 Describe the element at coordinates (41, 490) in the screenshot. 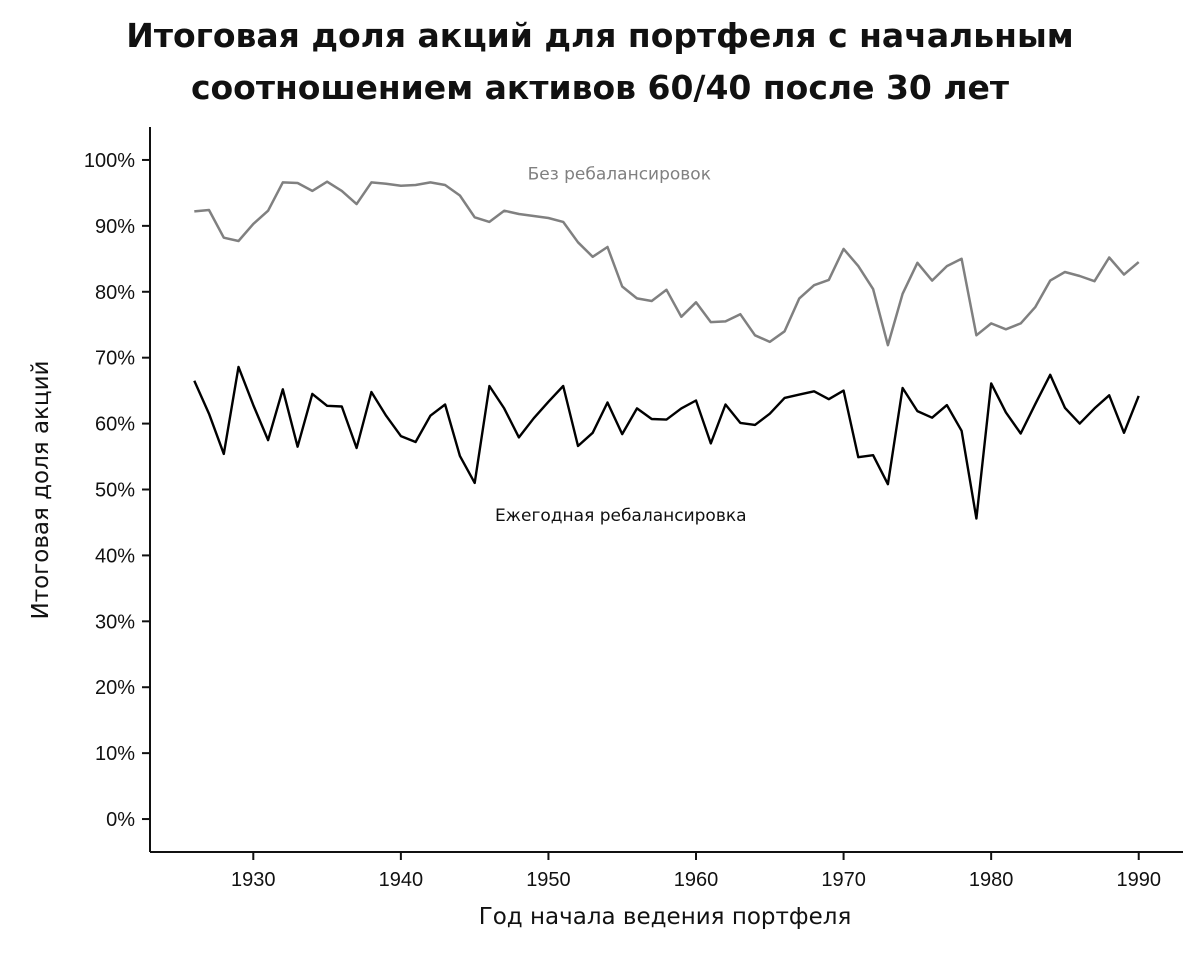

I see `y-axis-label: Итоговая доля акций` at that location.